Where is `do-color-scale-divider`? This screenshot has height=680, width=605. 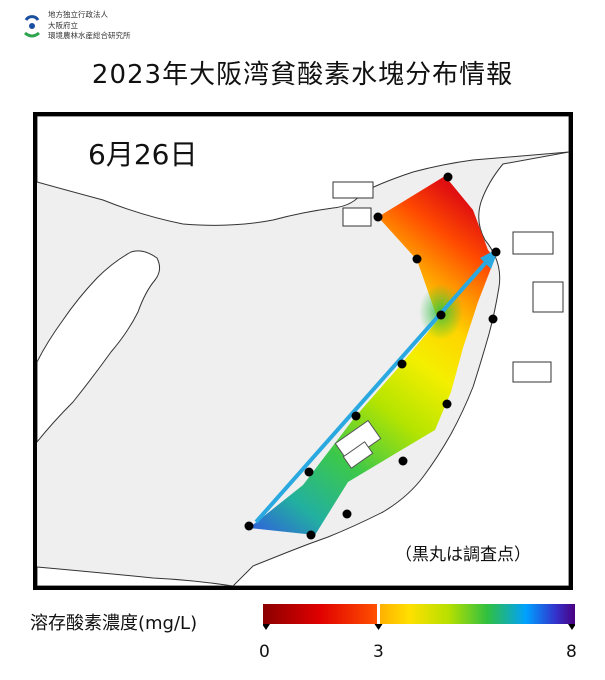
do-color-scale-divider is located at coordinates (378, 614).